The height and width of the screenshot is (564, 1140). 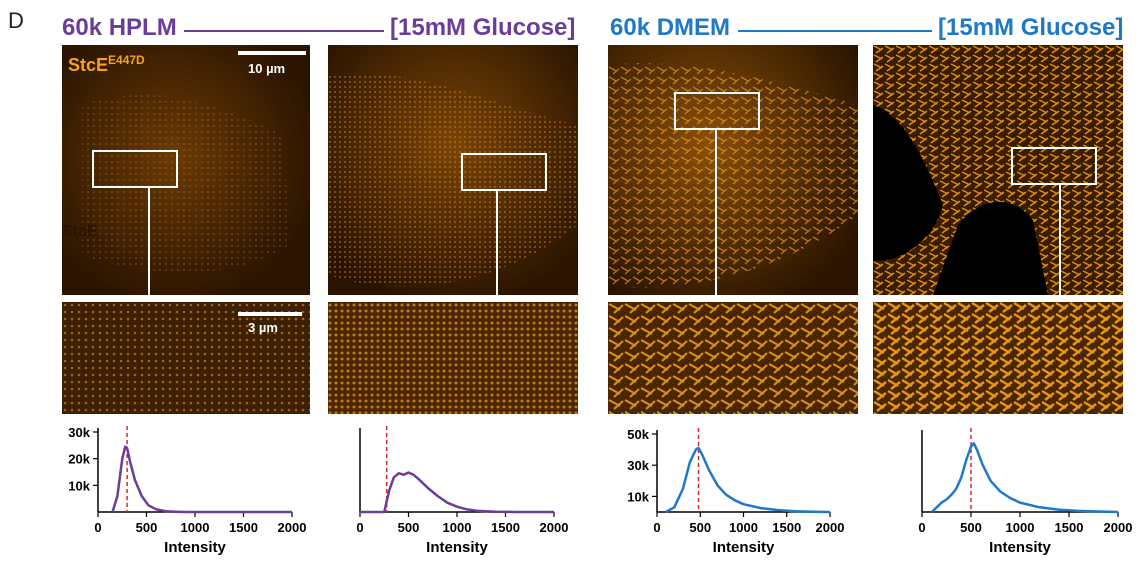 I want to click on panel-letter: D, so click(x=16, y=20).